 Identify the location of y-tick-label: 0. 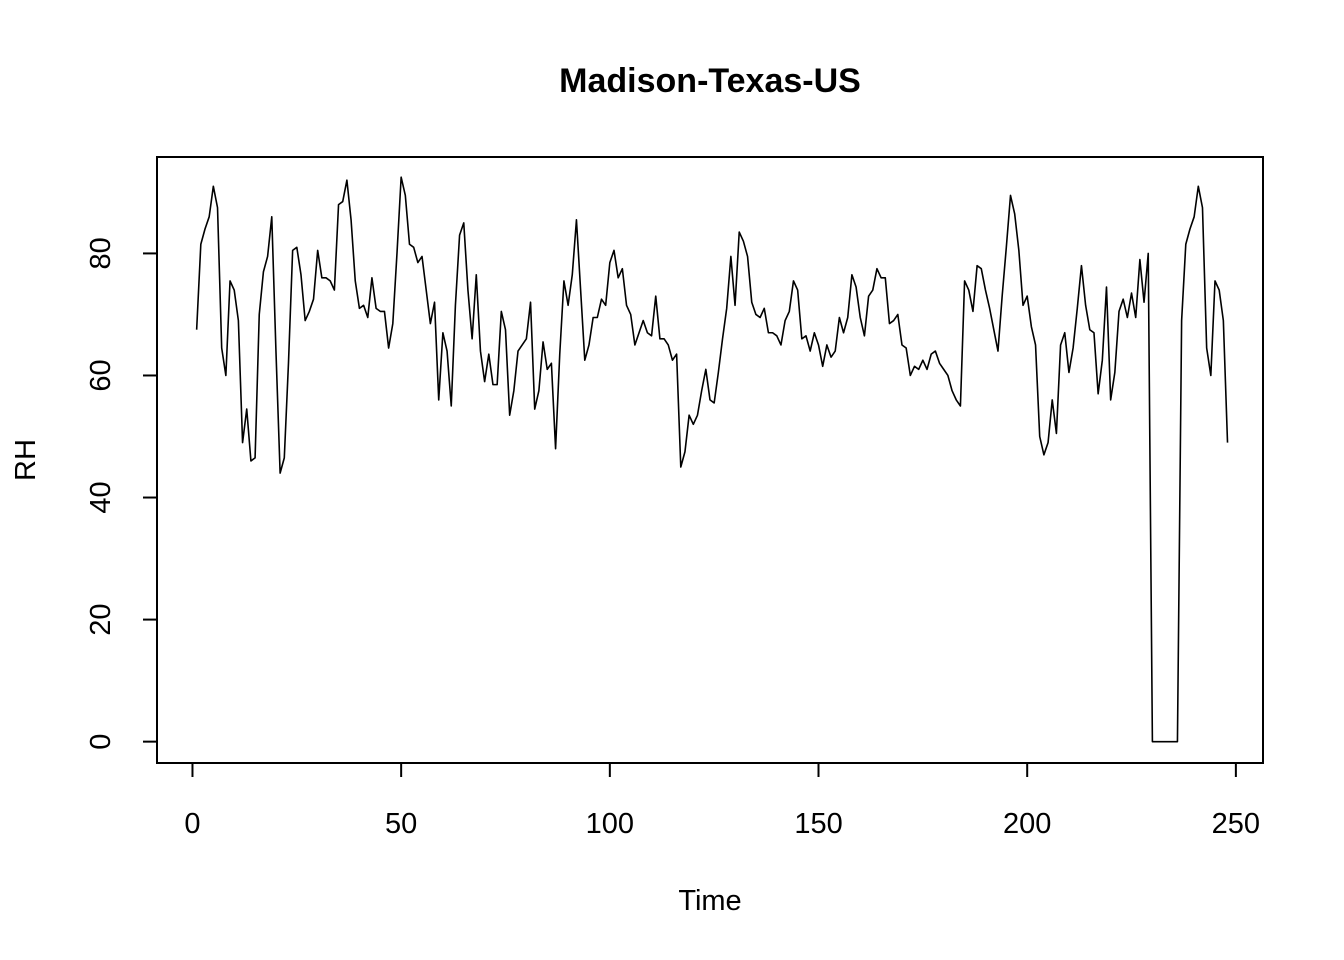
(101, 742).